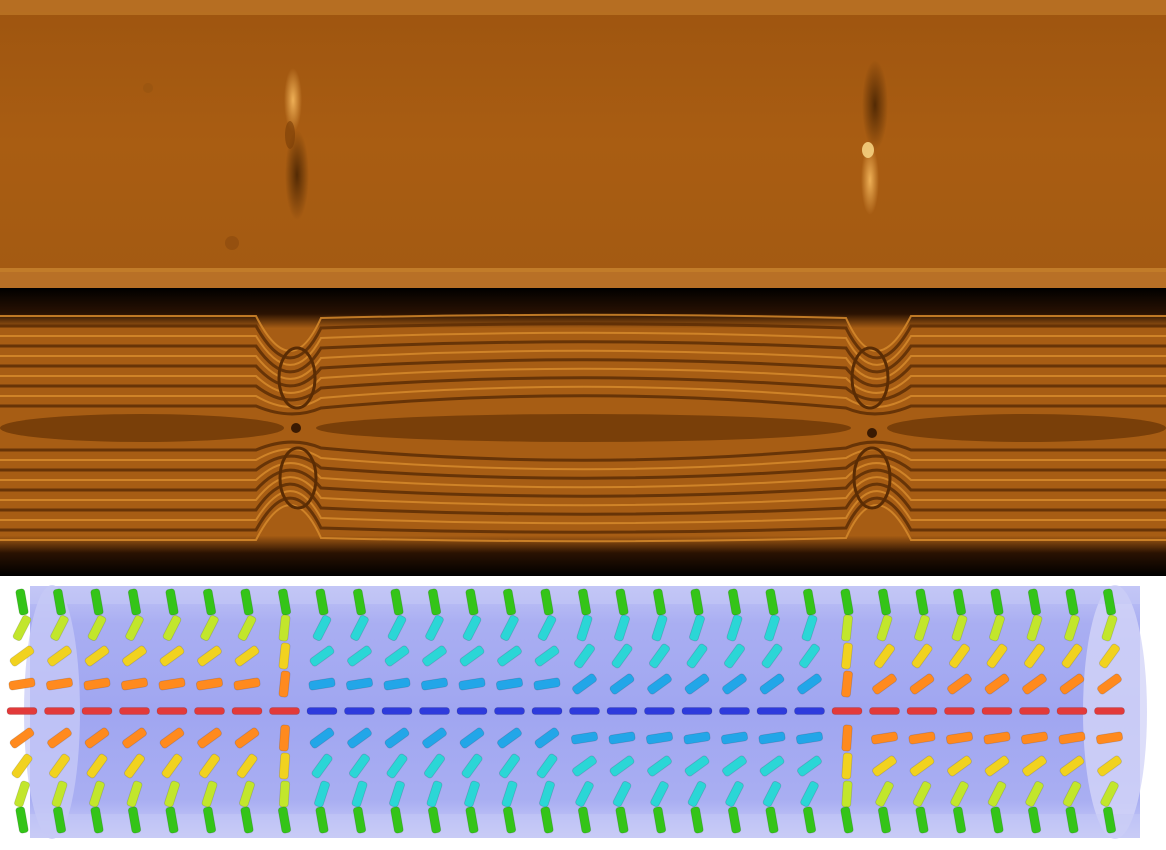  I want to click on defect-2-crossed, so click(871, 428).